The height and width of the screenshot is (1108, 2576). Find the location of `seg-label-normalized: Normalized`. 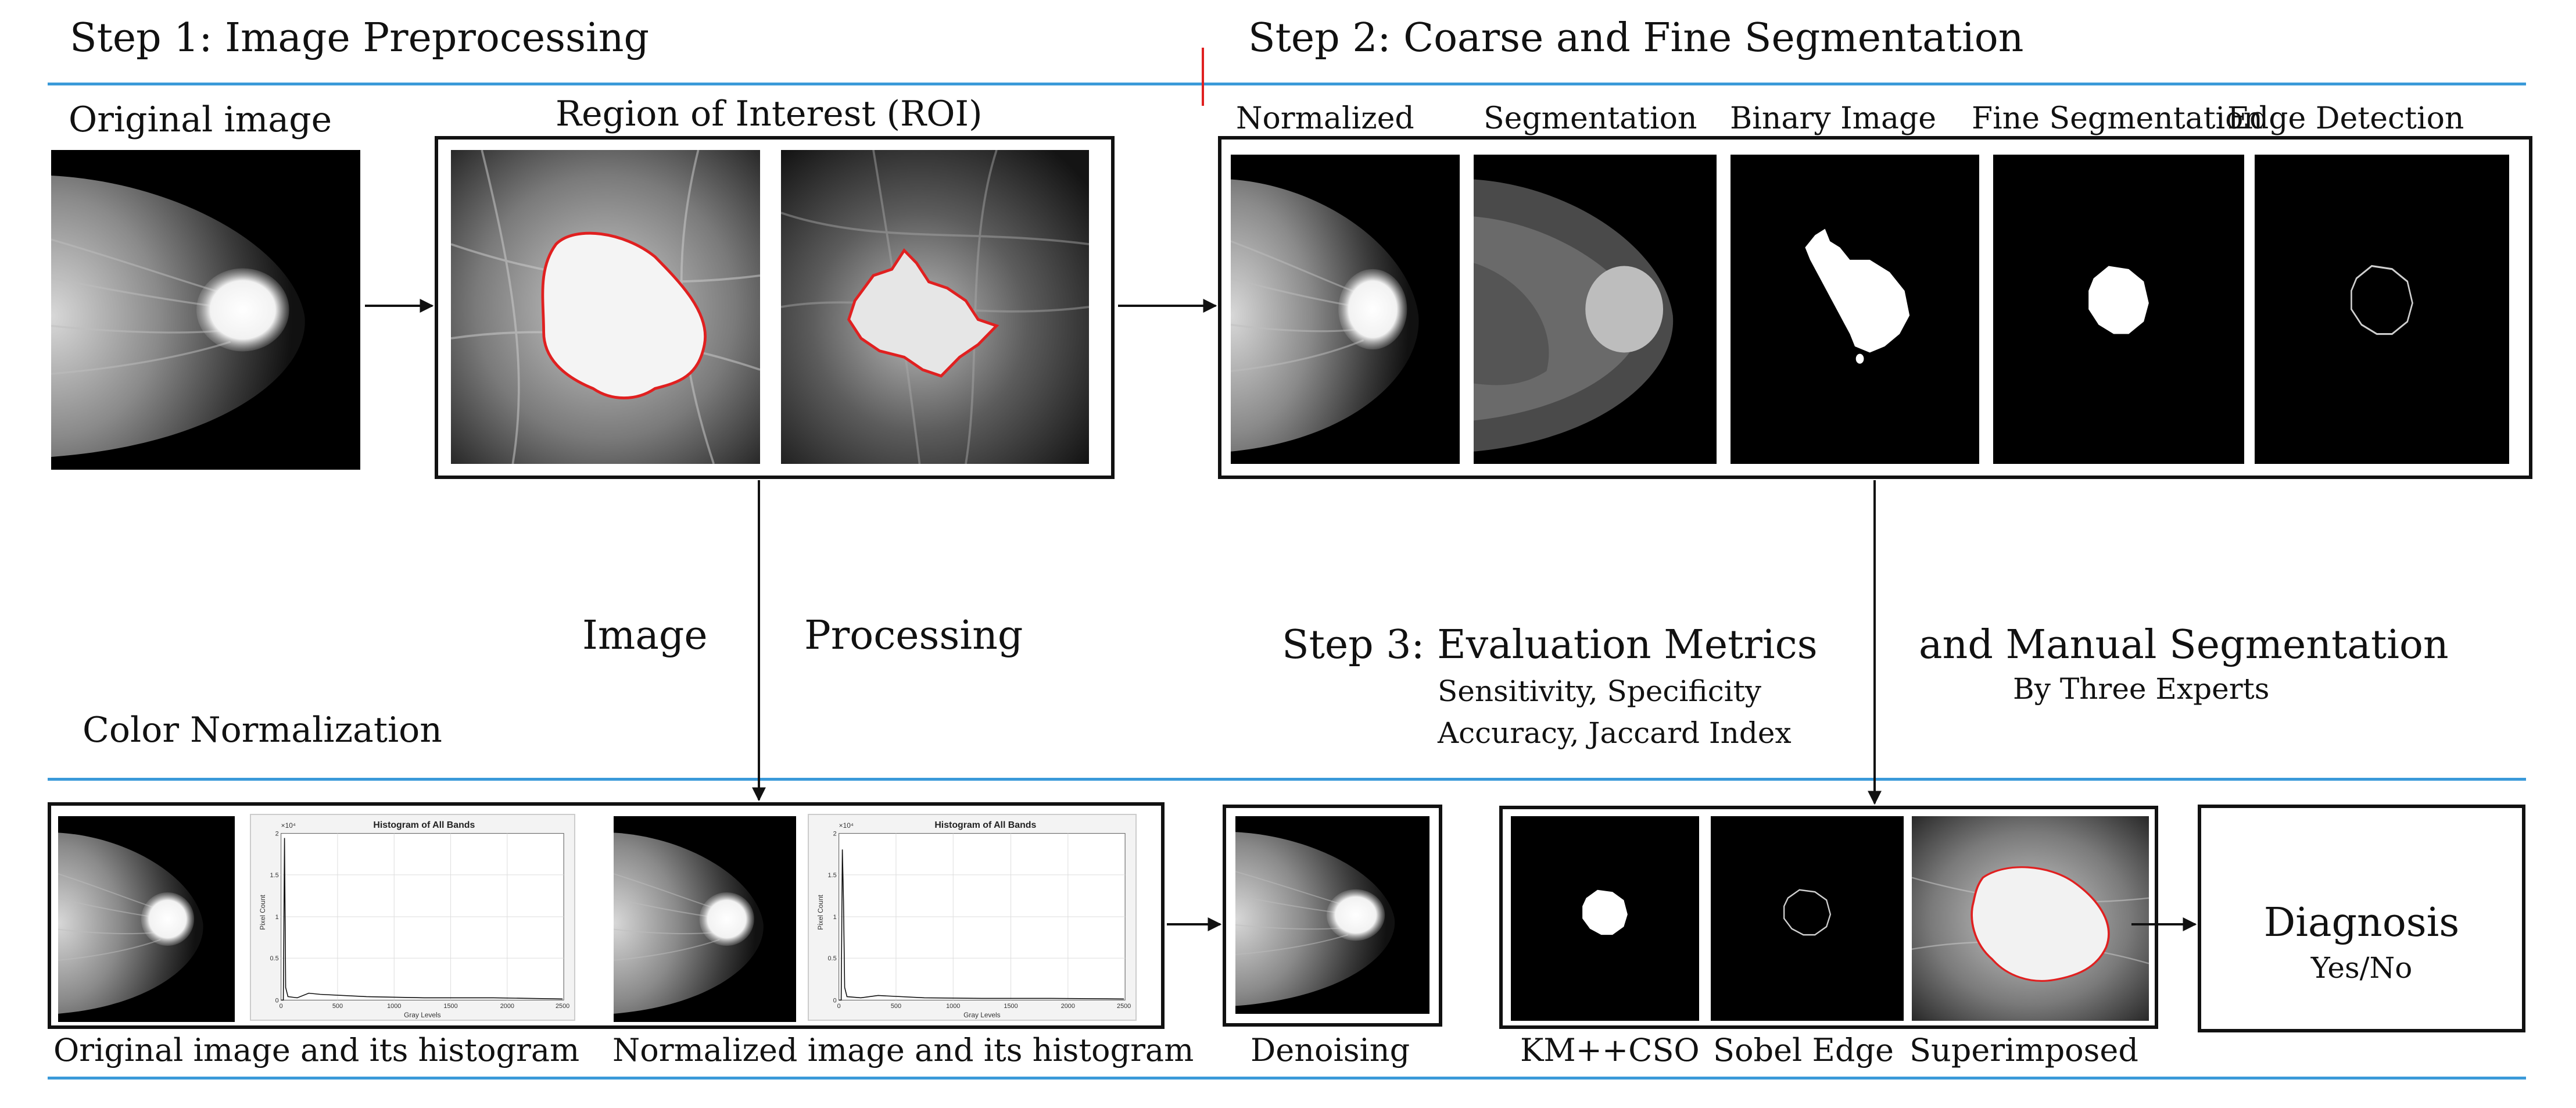

seg-label-normalized: Normalized is located at coordinates (1325, 118).